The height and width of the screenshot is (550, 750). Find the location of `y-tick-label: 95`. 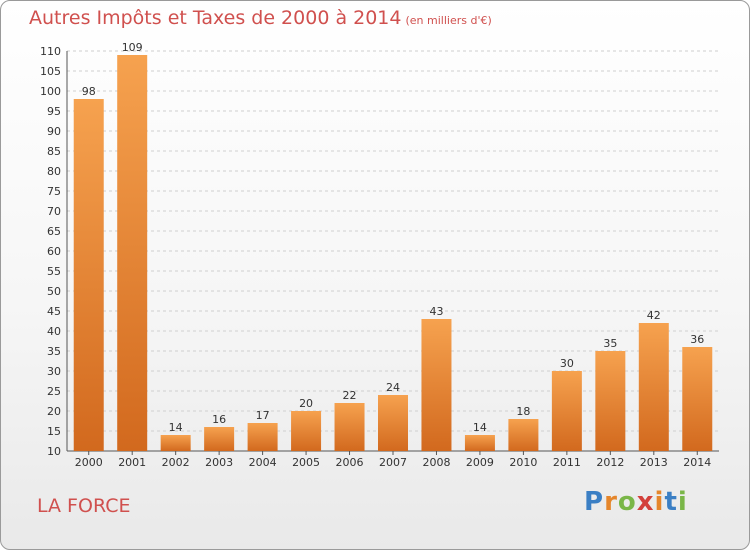

y-tick-label: 95 is located at coordinates (54, 111).